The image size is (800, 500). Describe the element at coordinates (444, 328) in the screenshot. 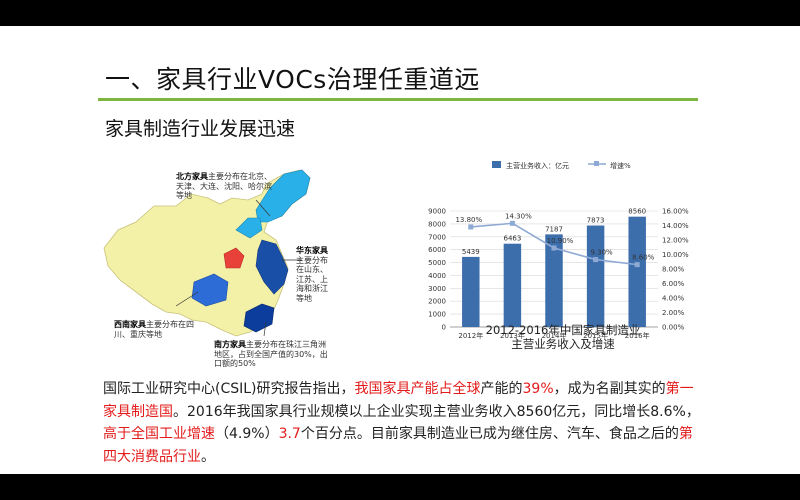

I see `y-left-tick-label: 0` at that location.